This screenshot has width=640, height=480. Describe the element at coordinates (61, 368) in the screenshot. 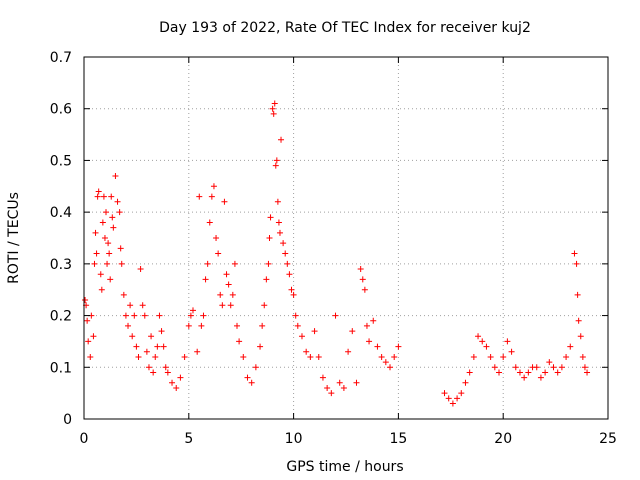

I see `y-tick-label: 0.1` at that location.